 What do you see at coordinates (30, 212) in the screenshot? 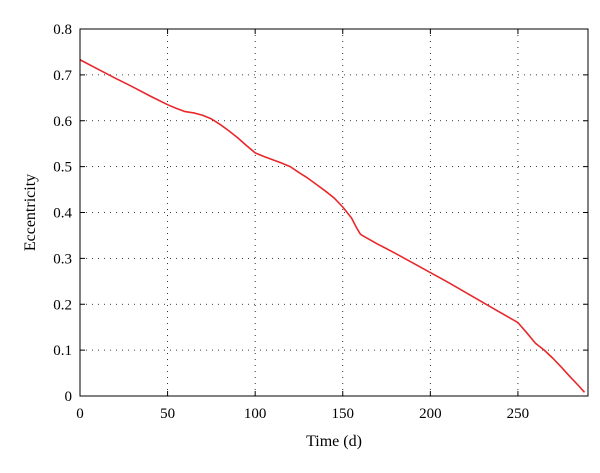
I see `y-axis-label: Eccentricity` at bounding box center [30, 212].